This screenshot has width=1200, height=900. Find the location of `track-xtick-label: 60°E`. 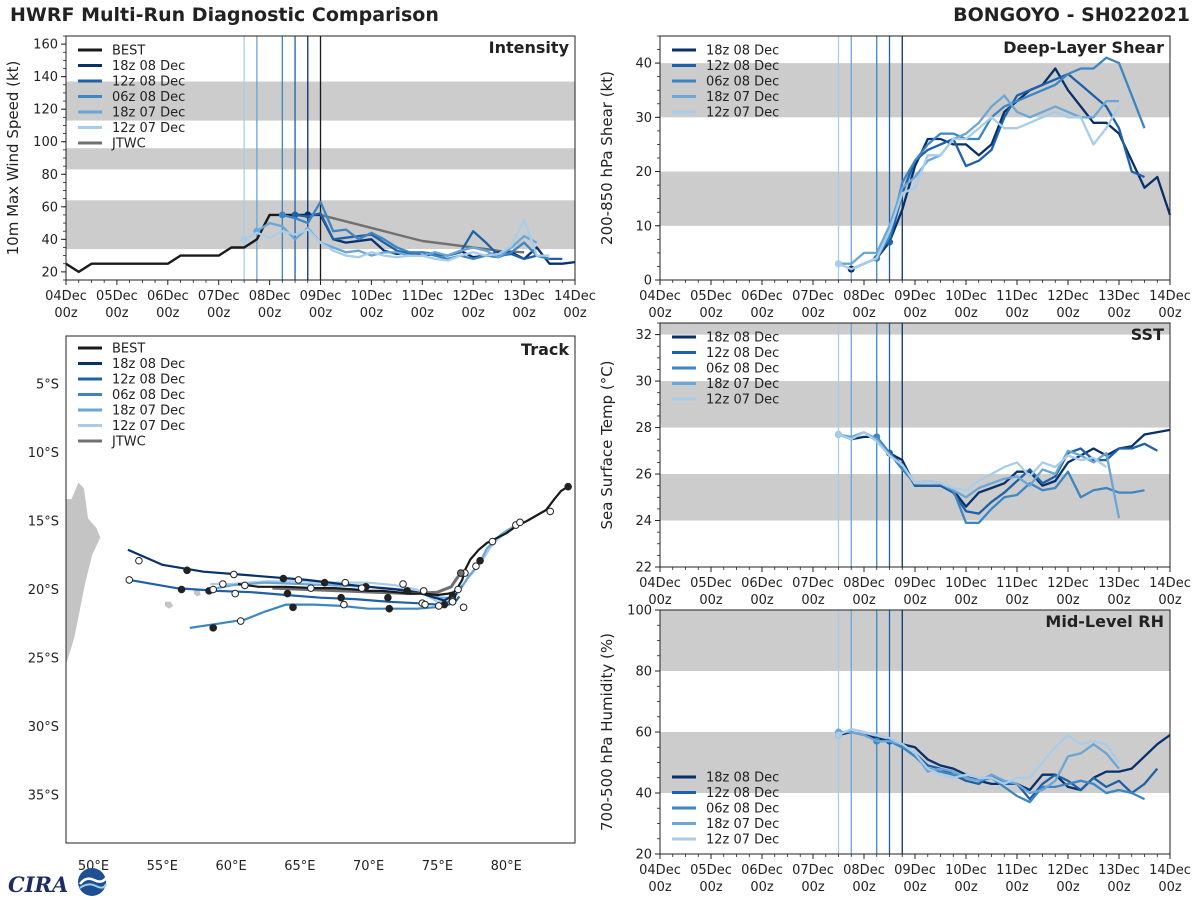

track-xtick-label: 60°E is located at coordinates (230, 866).